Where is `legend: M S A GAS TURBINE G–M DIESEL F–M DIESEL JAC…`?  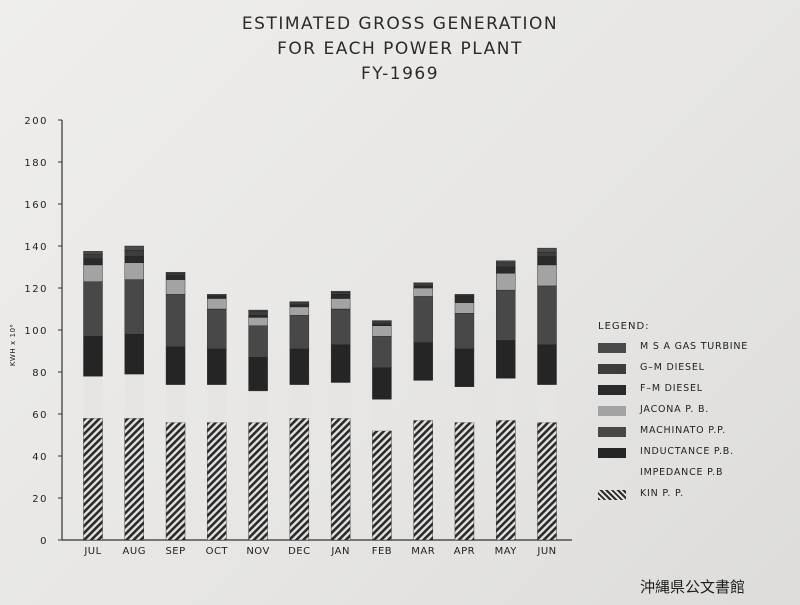
legend: M S A GAS TURBINE G–M DIESEL F–M DIESEL JAC… is located at coordinates (693, 424).